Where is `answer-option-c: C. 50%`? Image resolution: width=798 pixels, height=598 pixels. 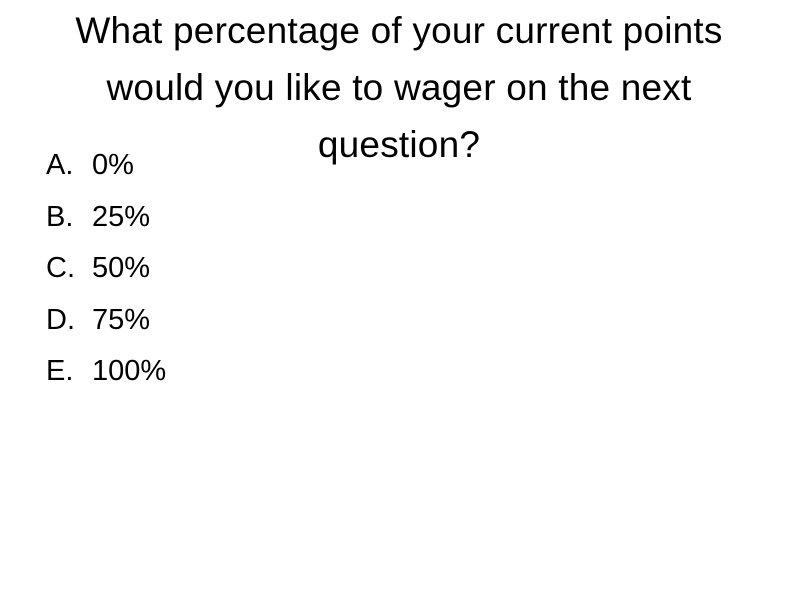 answer-option-c: C. 50% is located at coordinates (106, 269).